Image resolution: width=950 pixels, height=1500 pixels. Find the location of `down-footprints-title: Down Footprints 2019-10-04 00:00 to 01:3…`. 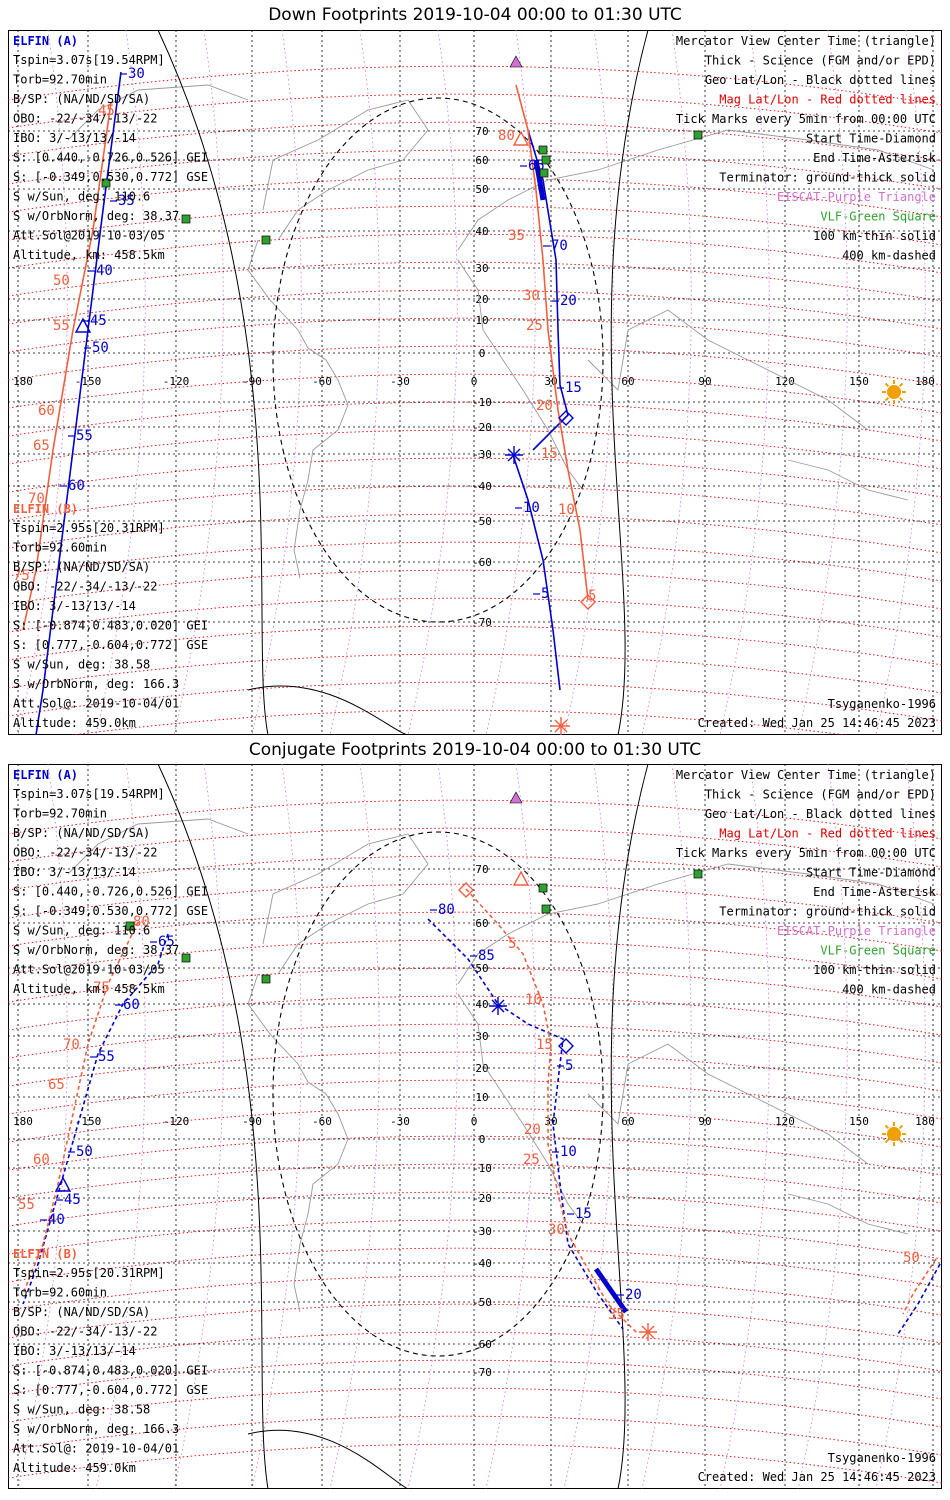

down-footprints-title: Down Footprints 2019-10-04 00:00 to 01:3… is located at coordinates (475, 15).